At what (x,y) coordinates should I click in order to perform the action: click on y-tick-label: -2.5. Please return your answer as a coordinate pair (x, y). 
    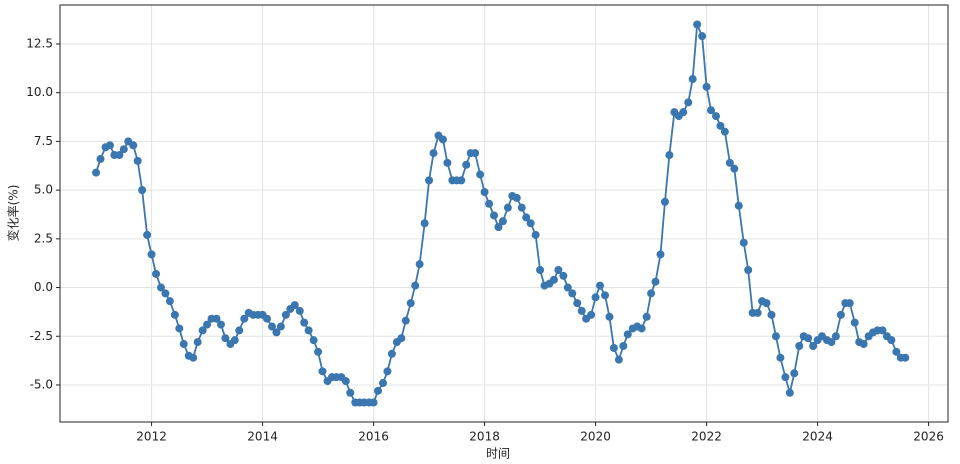
    Looking at the image, I should click on (41, 336).